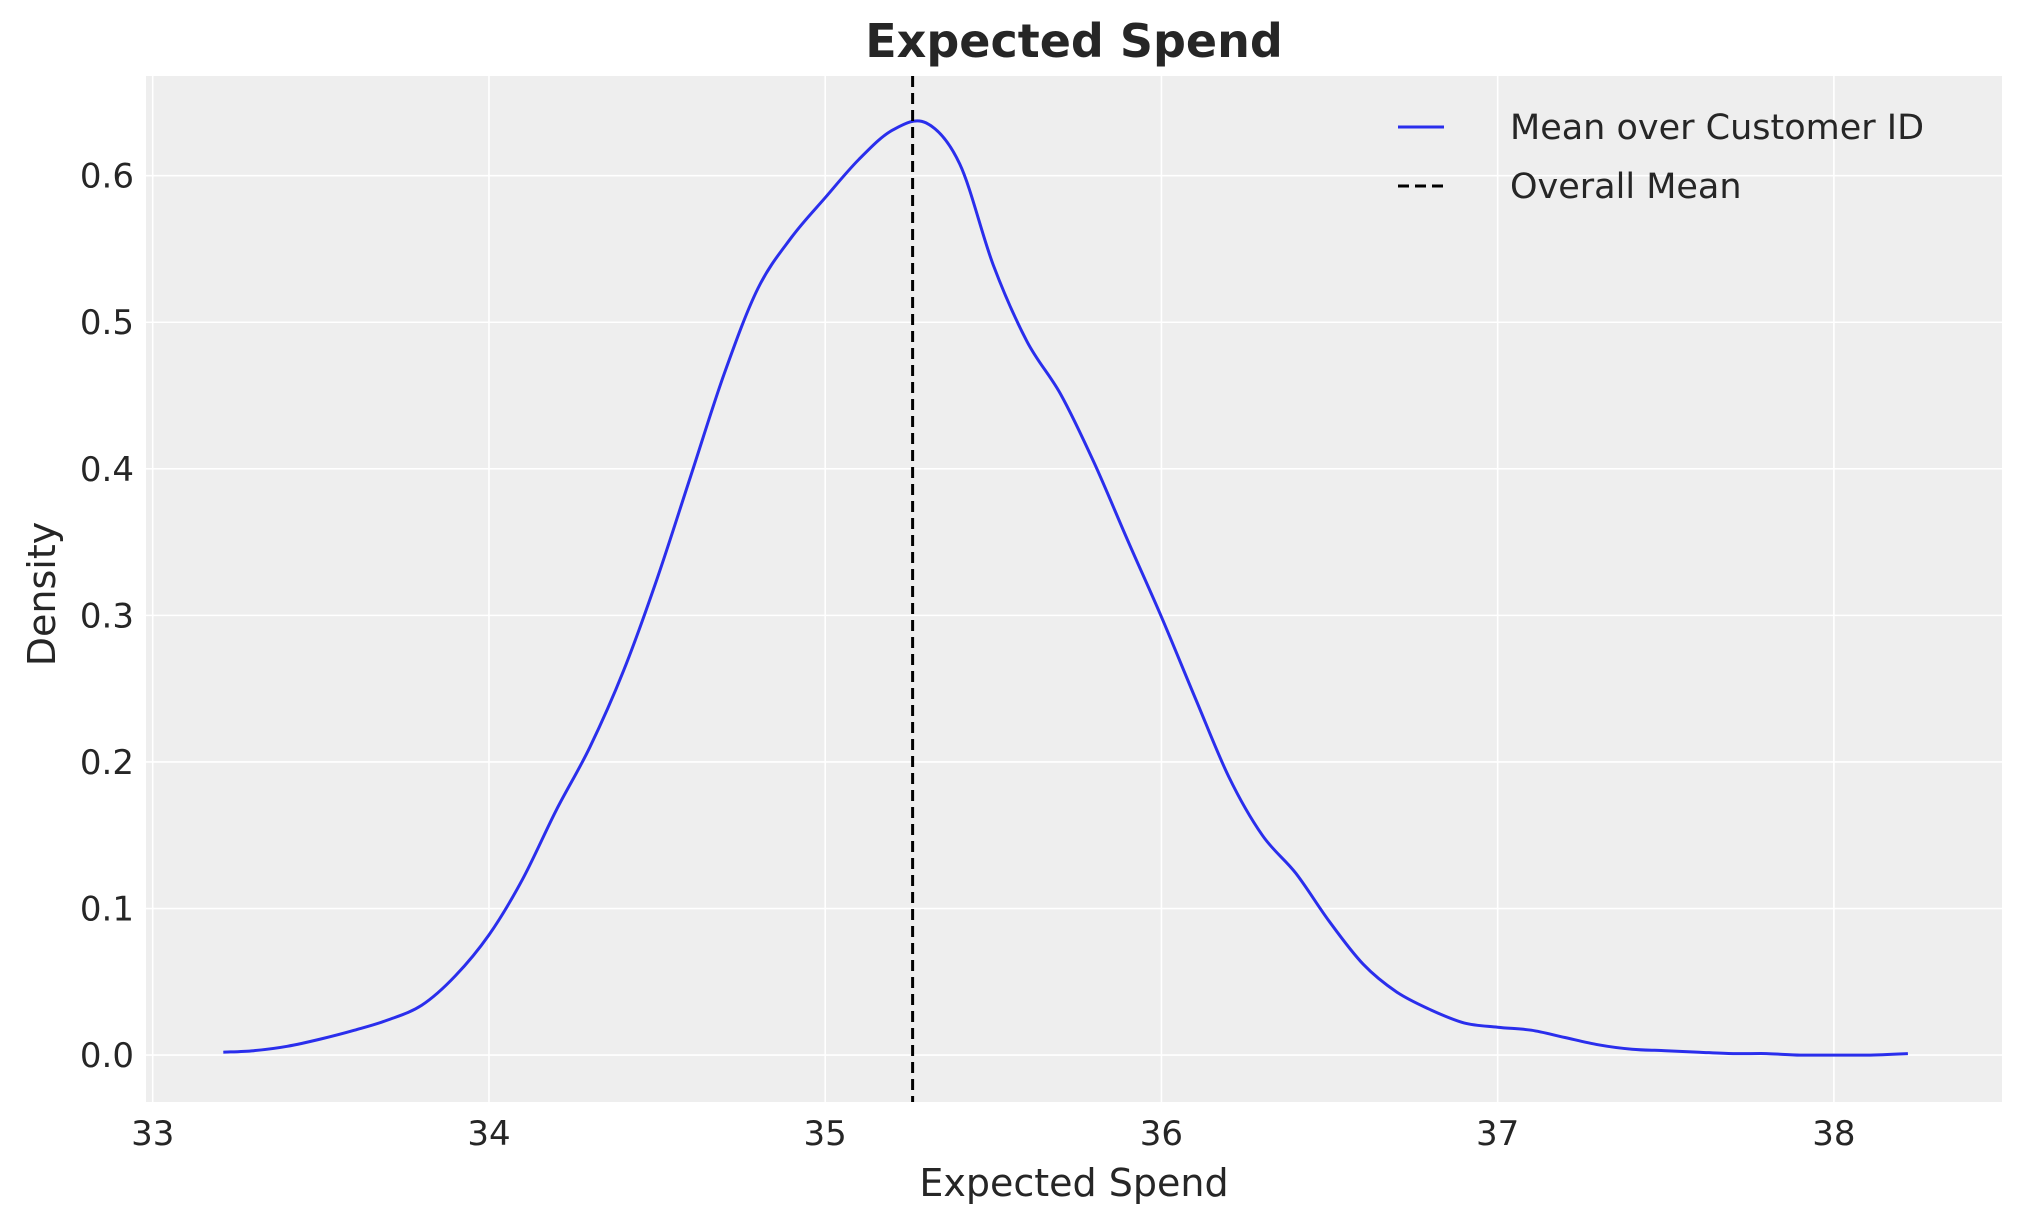 This screenshot has width=2023, height=1223. What do you see at coordinates (1626, 187) in the screenshot?
I see `legend-label-overall-mean: Overall Mean` at bounding box center [1626, 187].